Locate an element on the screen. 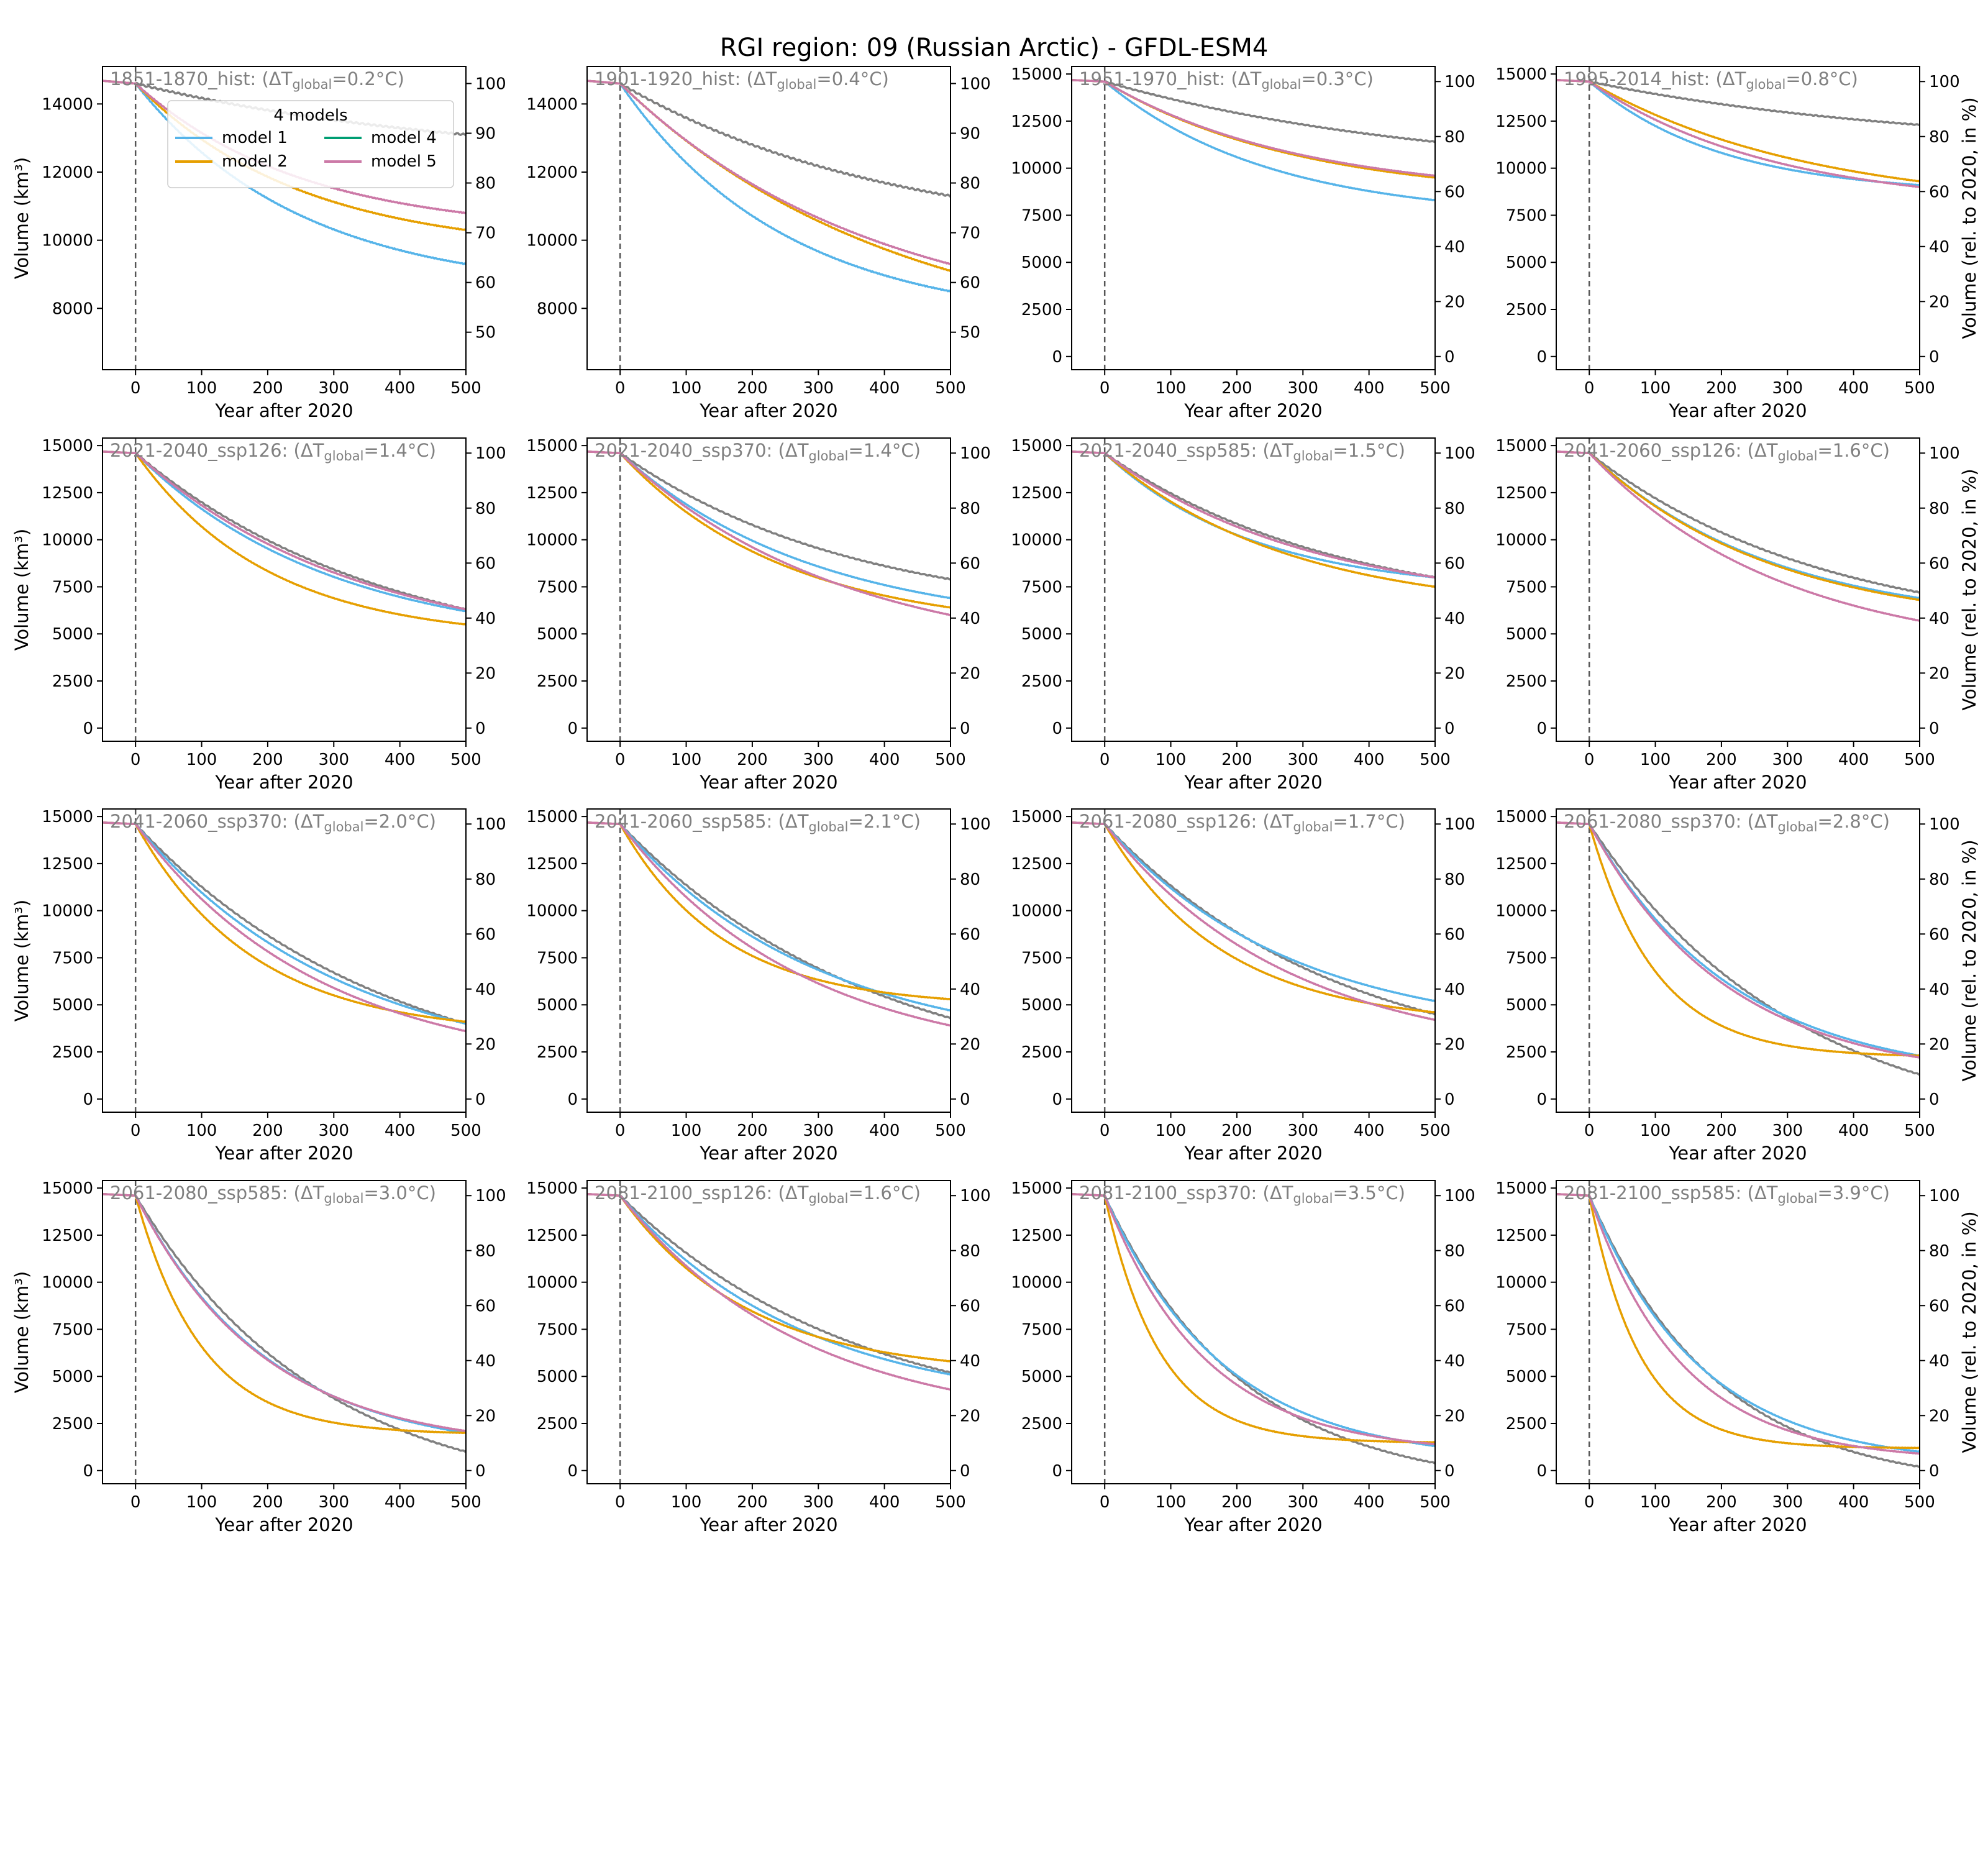 This screenshot has width=1988, height=1864. panel-title: 2041-2060_ssp126: (ΔTglobal=1.6°C) is located at coordinates (1727, 452).